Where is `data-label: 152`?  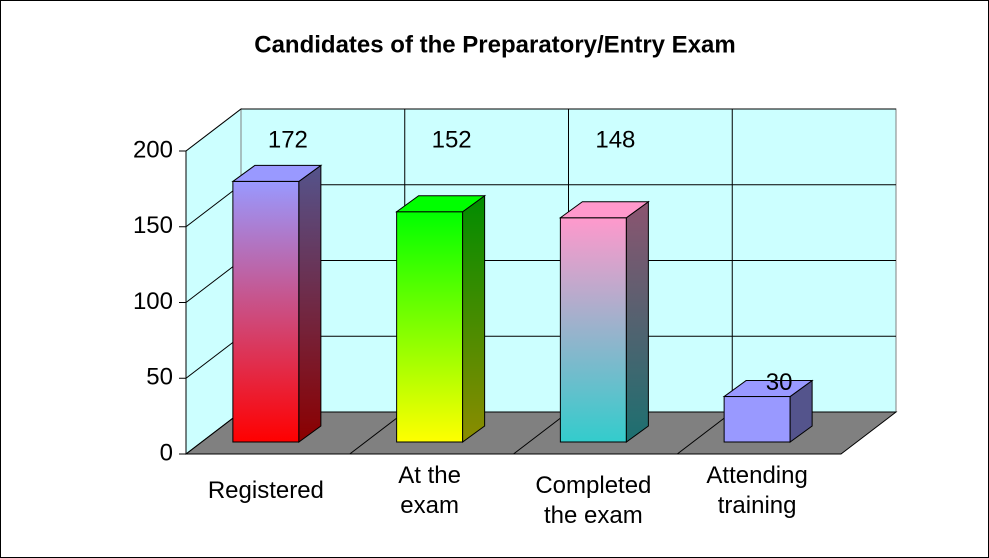
data-label: 152 is located at coordinates (452, 139).